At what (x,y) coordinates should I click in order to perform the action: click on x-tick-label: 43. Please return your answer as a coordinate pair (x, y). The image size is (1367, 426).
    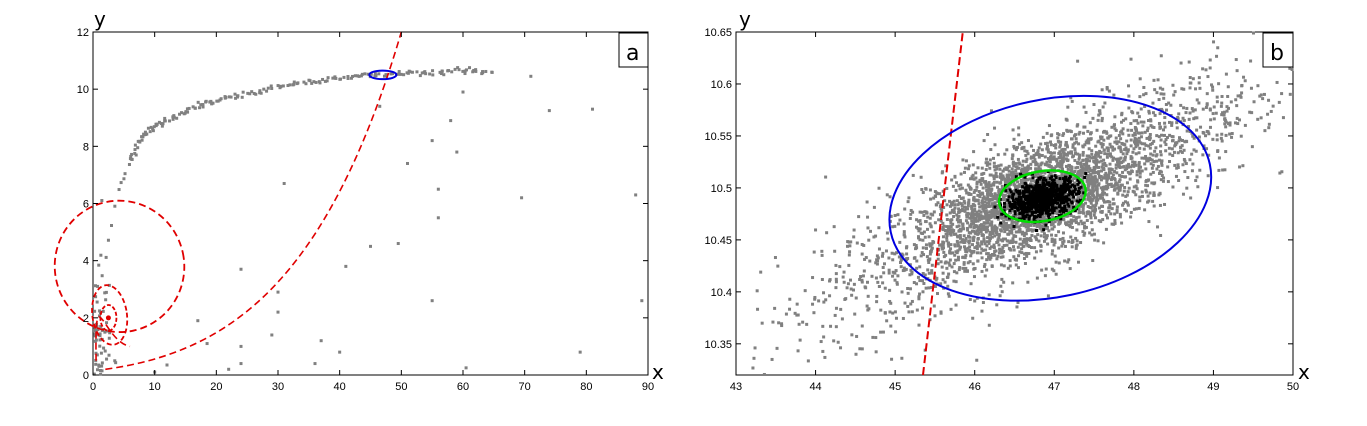
    Looking at the image, I should click on (736, 387).